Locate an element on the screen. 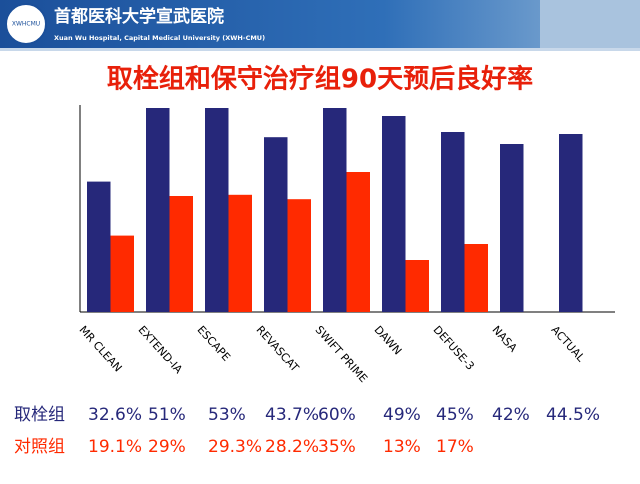  value-label: 13% is located at coordinates (402, 447).